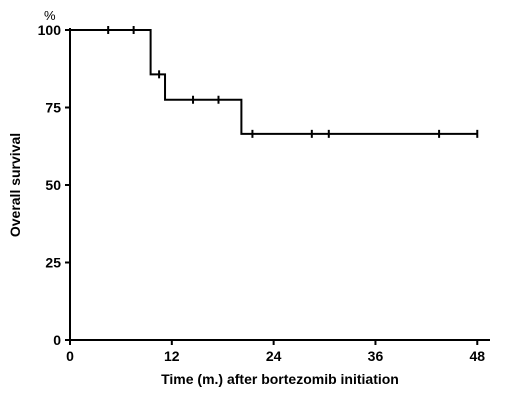 This screenshot has width=520, height=411. Describe the element at coordinates (50, 30) in the screenshot. I see `y-tick-label: 100` at that location.